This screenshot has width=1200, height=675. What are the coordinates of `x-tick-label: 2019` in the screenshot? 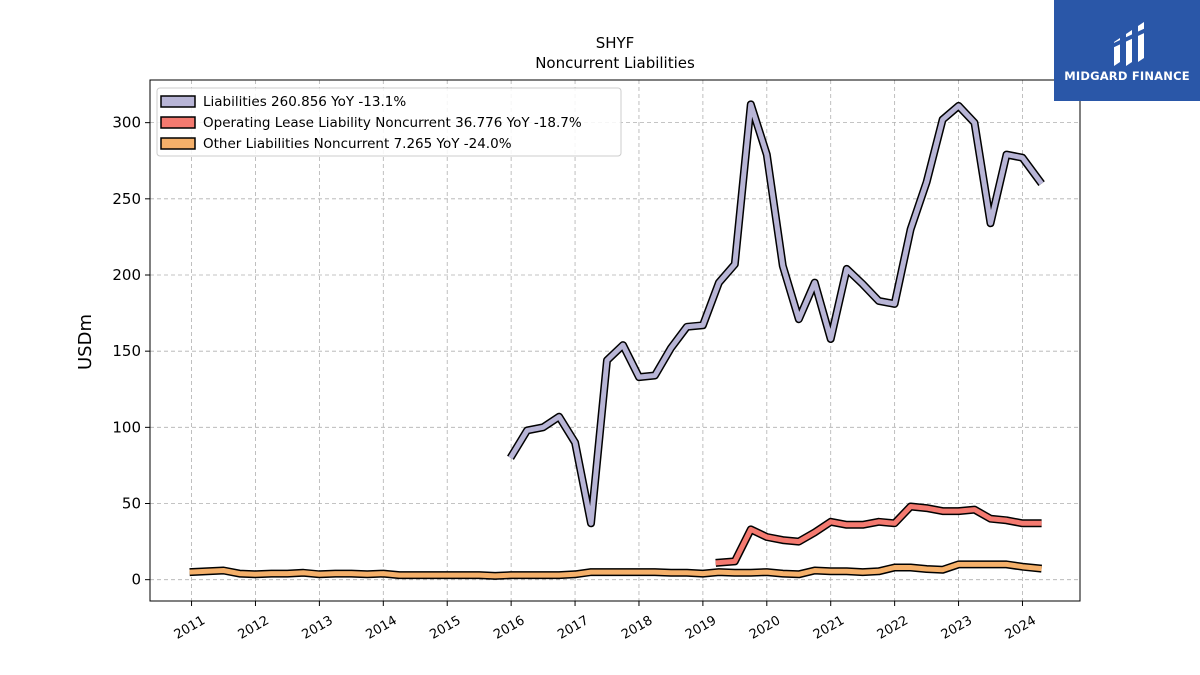 It's located at (701, 628).